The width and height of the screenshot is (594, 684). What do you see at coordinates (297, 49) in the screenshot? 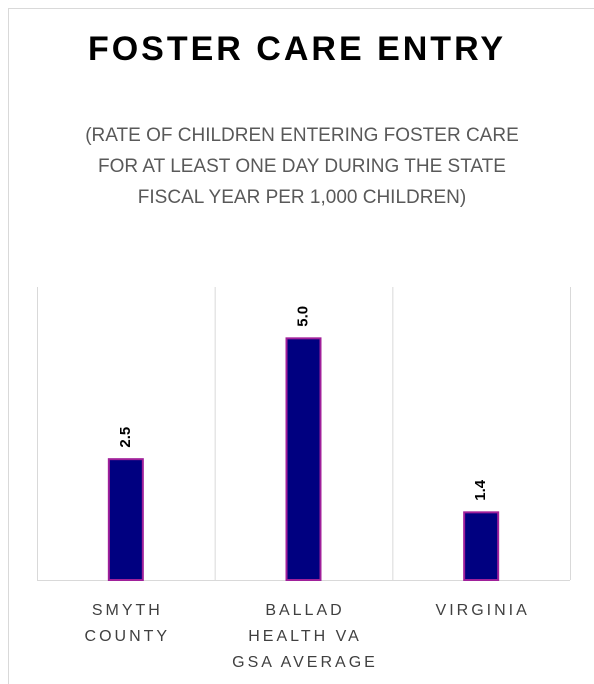
I see `chart-title: FOSTER CARE ENTRY` at bounding box center [297, 49].